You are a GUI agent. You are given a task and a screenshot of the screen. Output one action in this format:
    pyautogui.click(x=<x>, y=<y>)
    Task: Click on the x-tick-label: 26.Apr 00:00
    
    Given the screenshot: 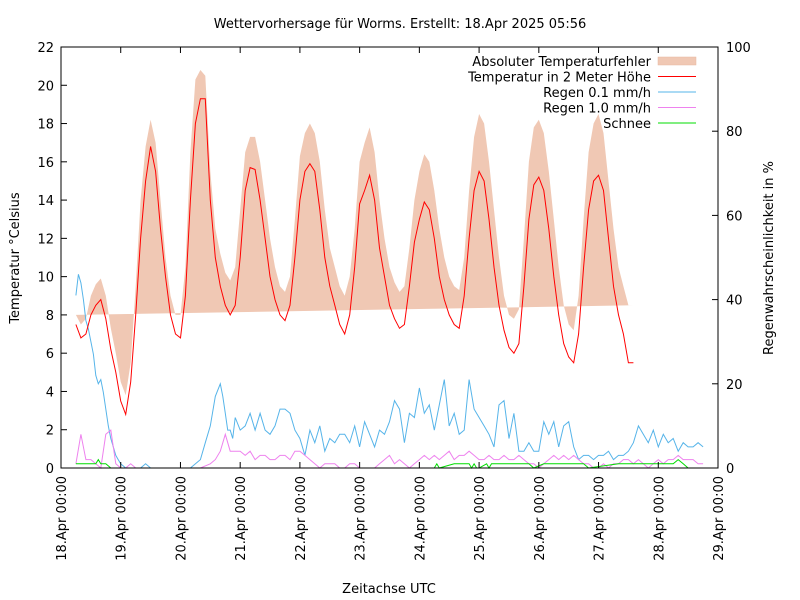 What is the action you would take?
    pyautogui.click(x=540, y=518)
    